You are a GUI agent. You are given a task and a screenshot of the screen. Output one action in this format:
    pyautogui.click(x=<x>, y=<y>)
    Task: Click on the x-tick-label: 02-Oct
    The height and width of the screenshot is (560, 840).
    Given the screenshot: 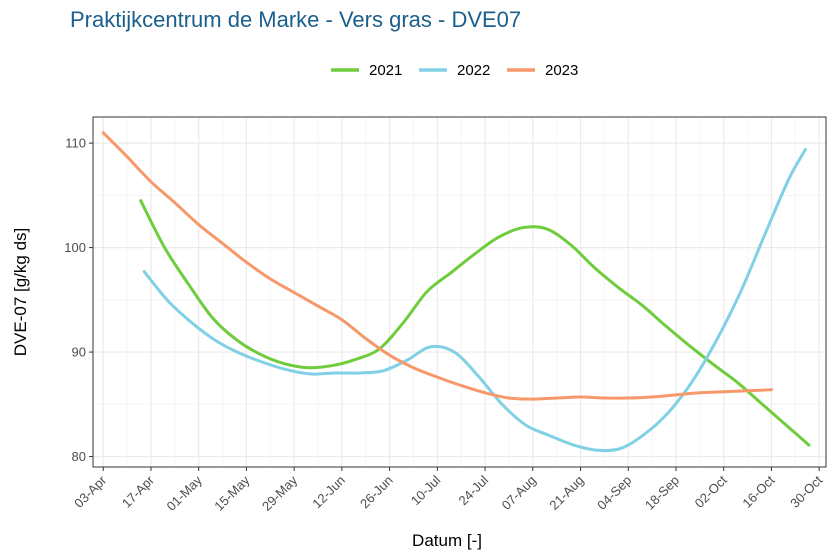 What is the action you would take?
    pyautogui.click(x=711, y=491)
    